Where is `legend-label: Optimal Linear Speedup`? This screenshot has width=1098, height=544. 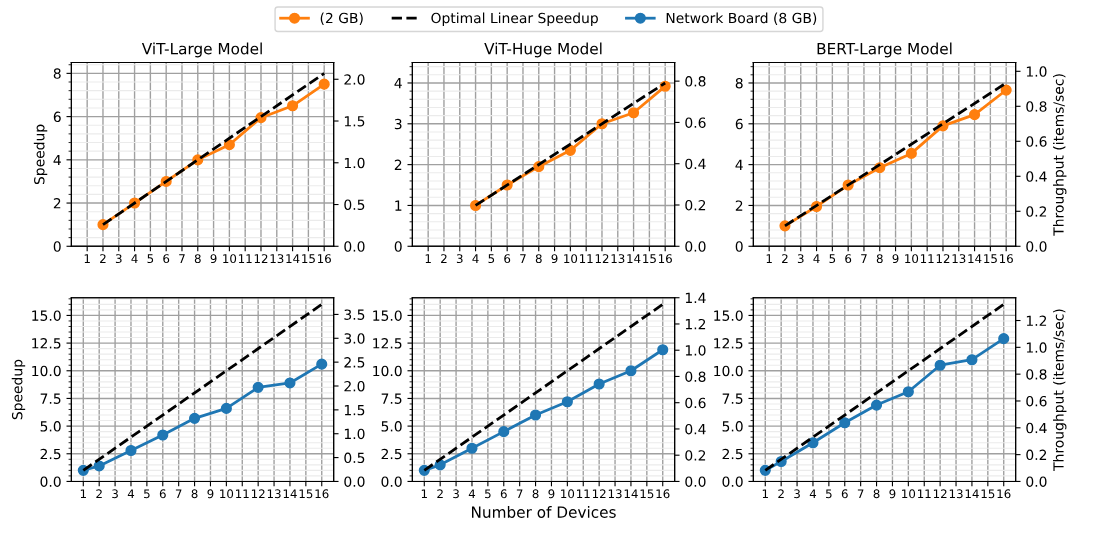 legend-label: Optimal Linear Speedup is located at coordinates (514, 19).